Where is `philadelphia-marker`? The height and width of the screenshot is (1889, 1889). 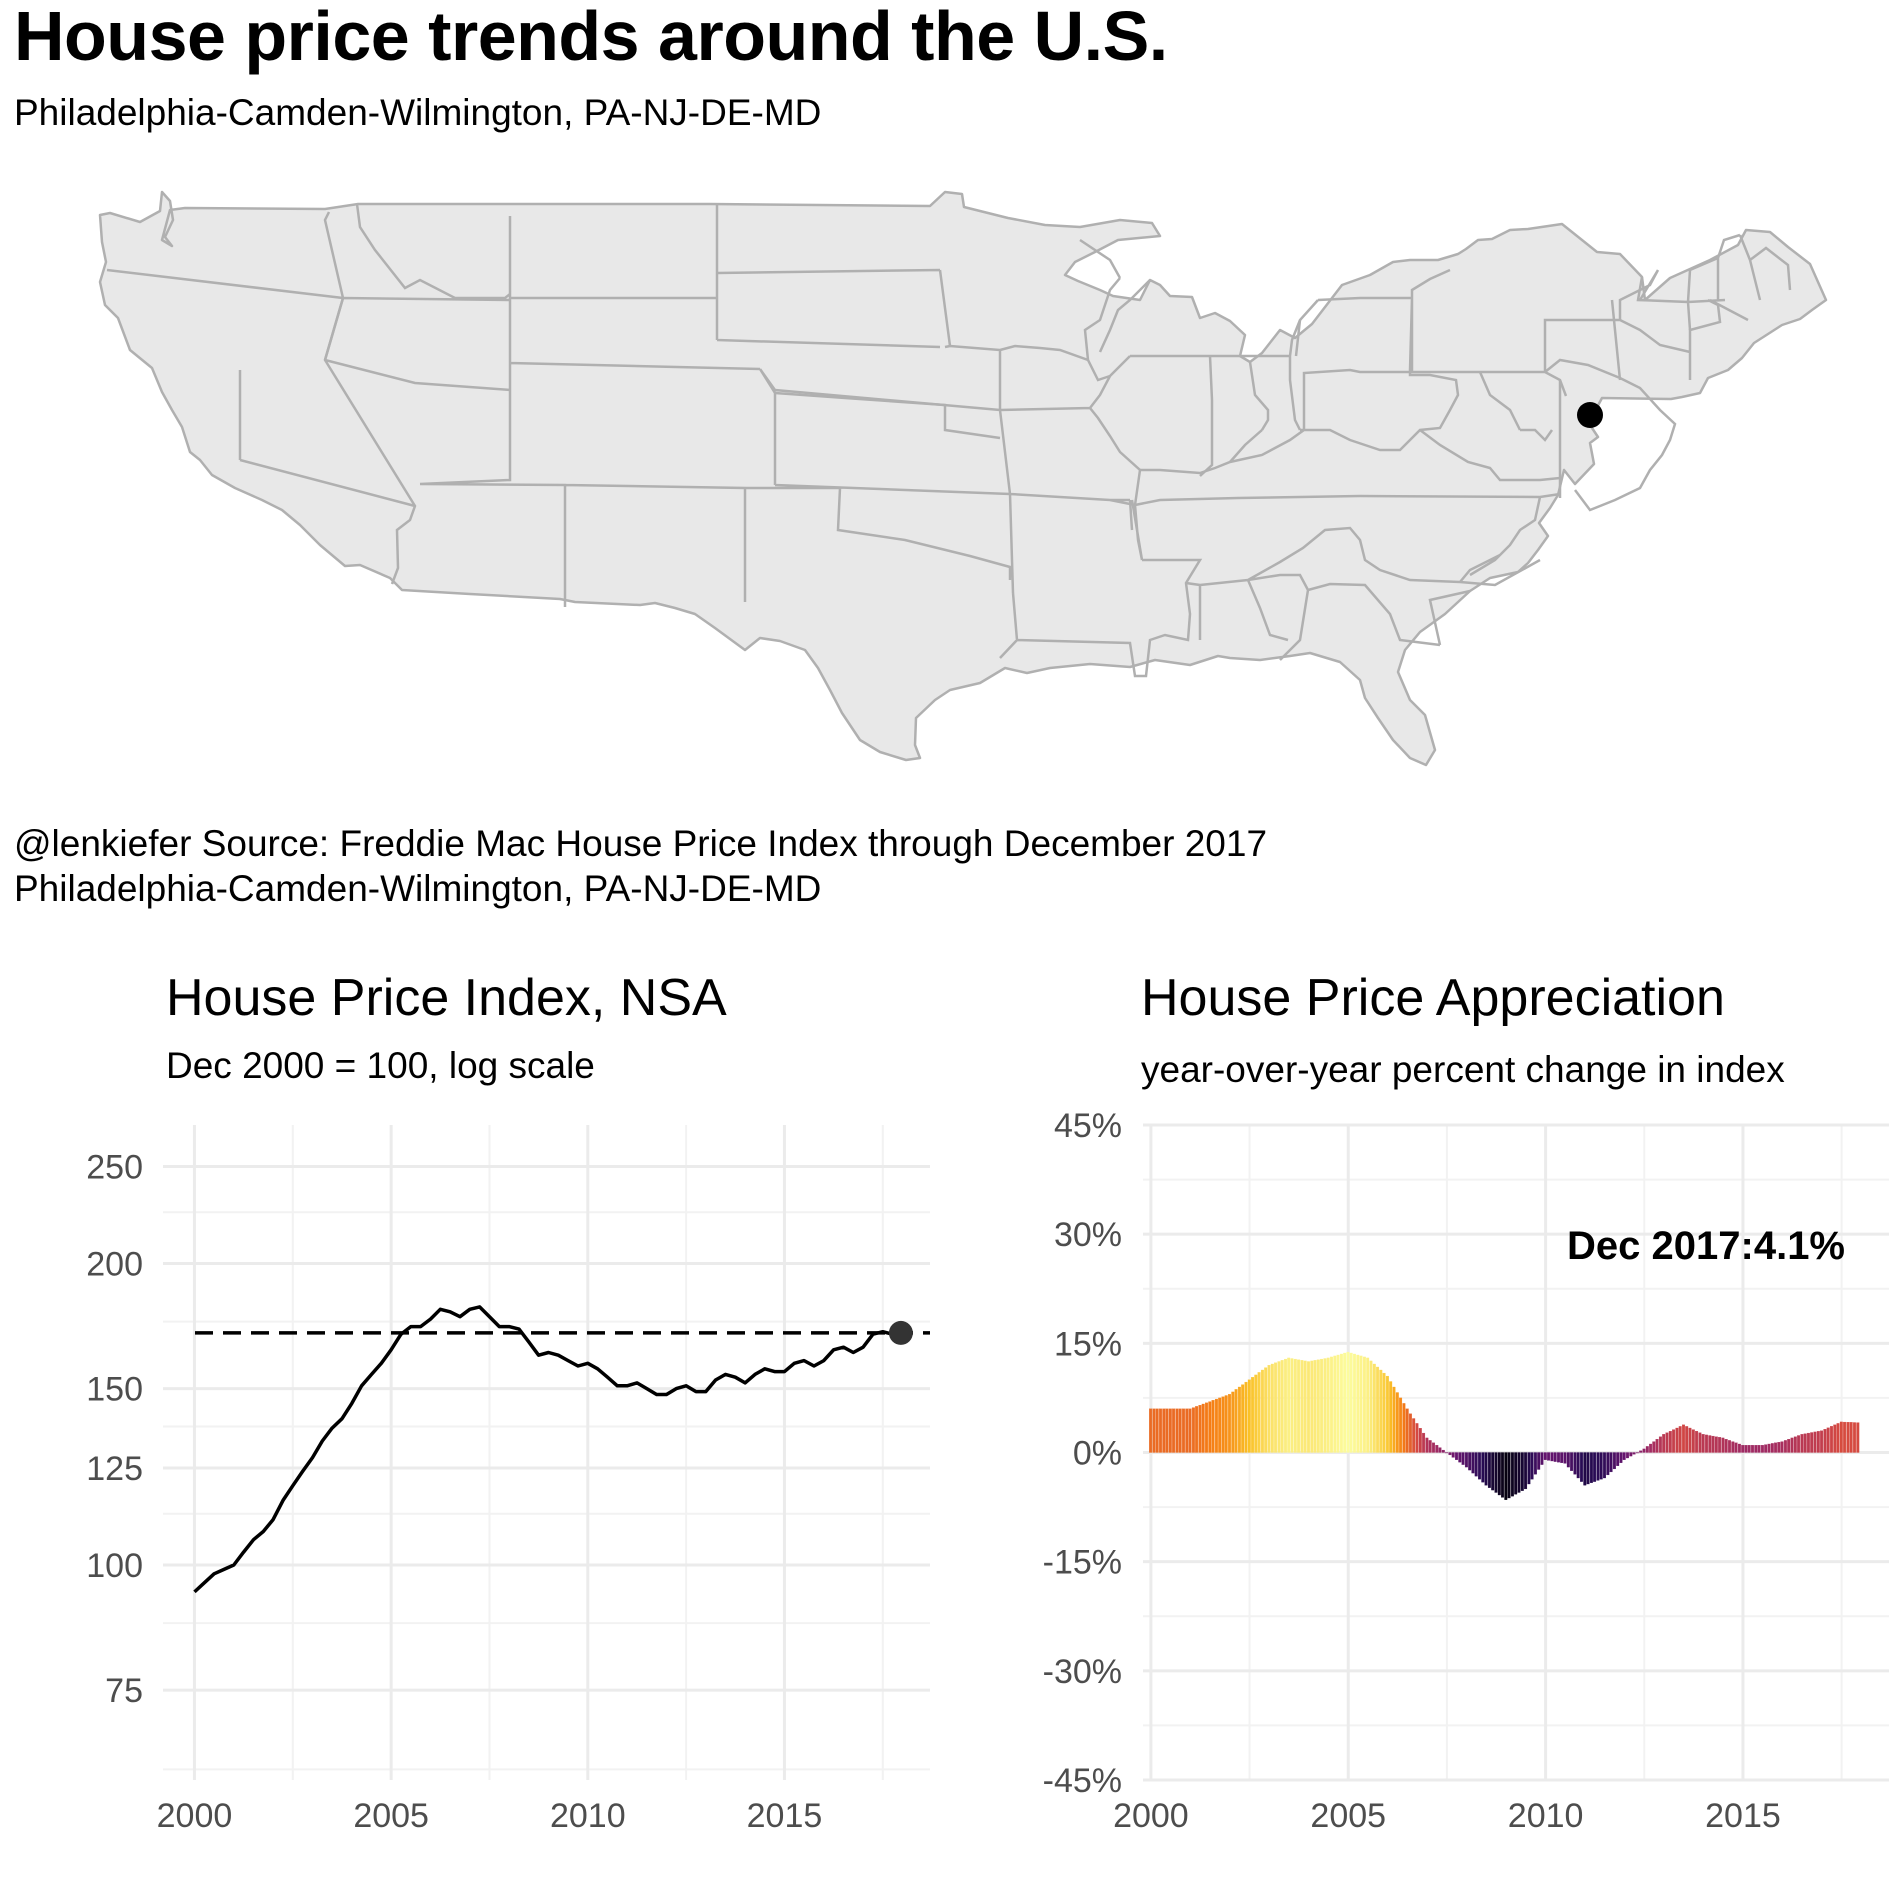 philadelphia-marker is located at coordinates (1590, 415).